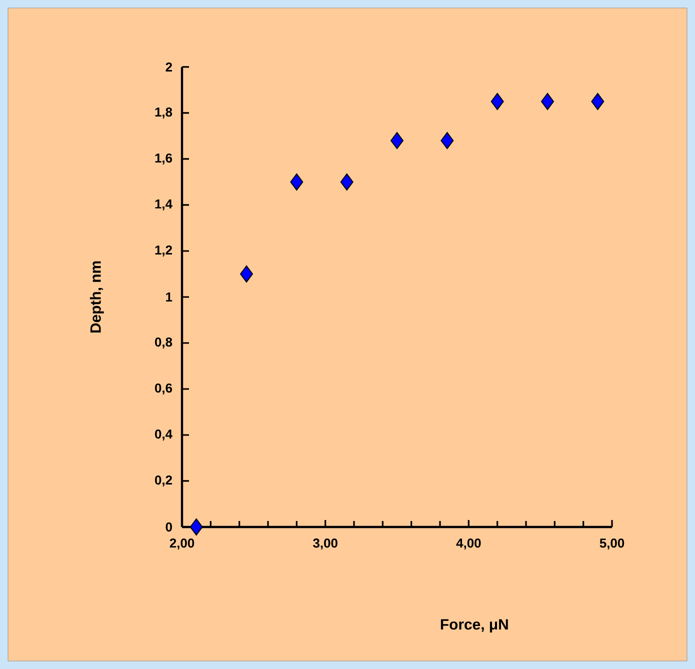 Image resolution: width=695 pixels, height=669 pixels. I want to click on y-tick-label: 0, so click(169, 527).